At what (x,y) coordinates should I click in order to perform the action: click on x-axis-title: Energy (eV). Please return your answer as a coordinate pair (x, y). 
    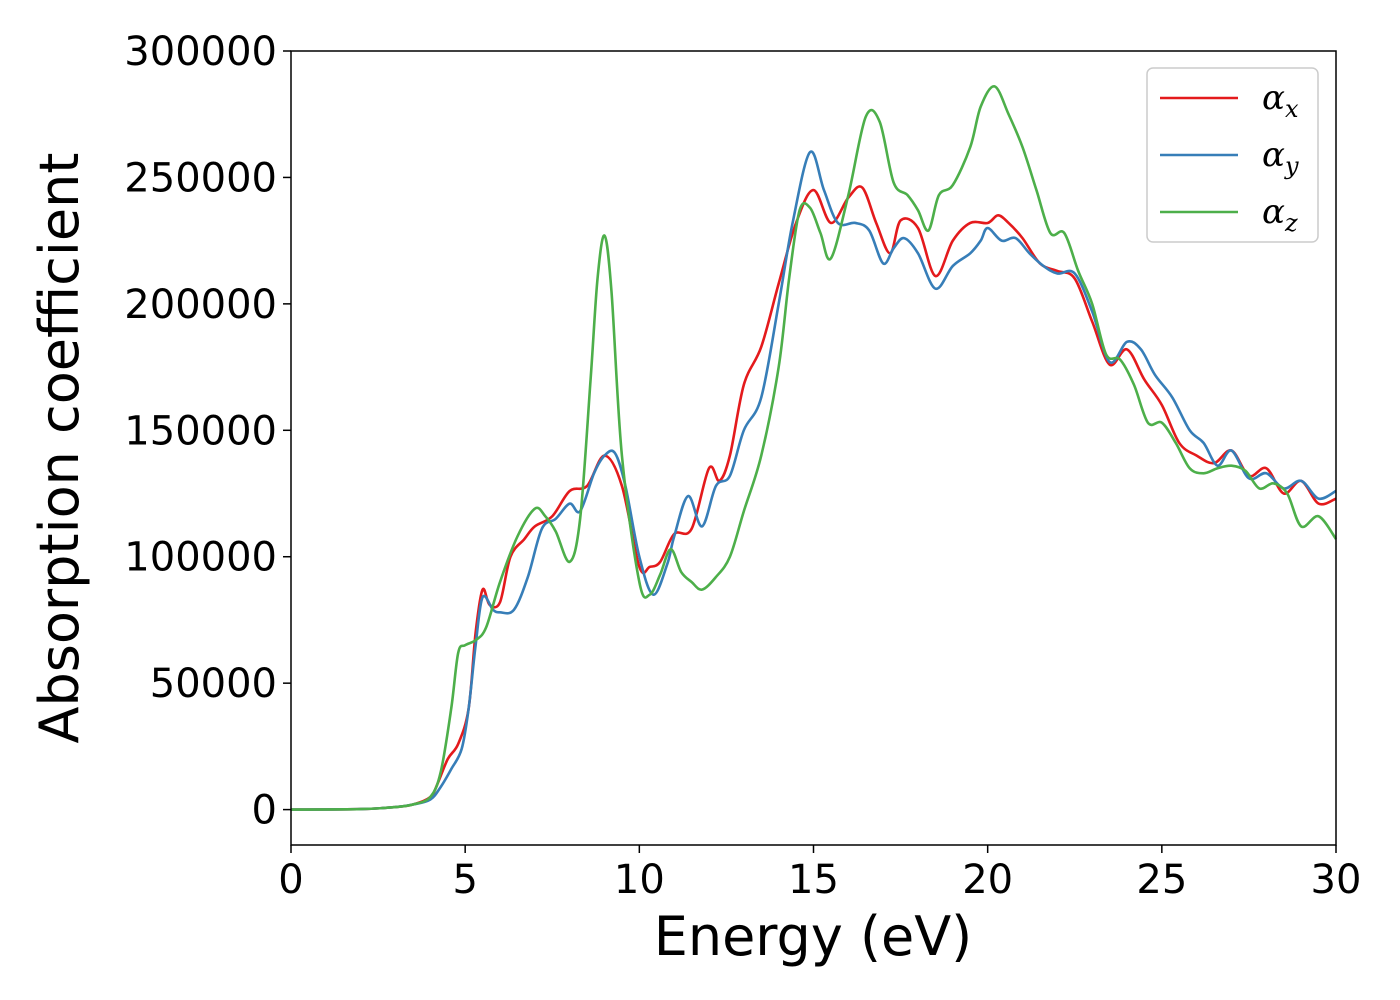
    Looking at the image, I should click on (813, 936).